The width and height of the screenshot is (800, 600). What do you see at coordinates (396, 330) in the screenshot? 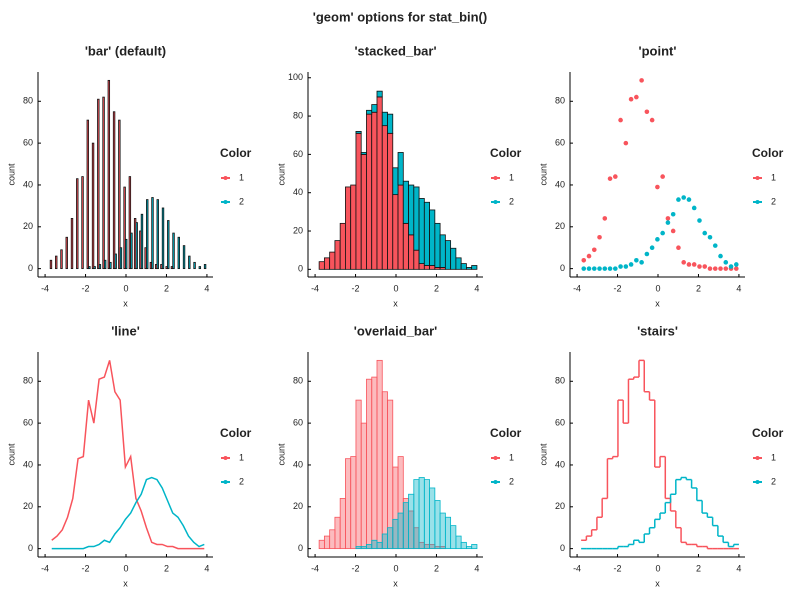
I see `subplot-title: 'overlaid_bar'` at bounding box center [396, 330].